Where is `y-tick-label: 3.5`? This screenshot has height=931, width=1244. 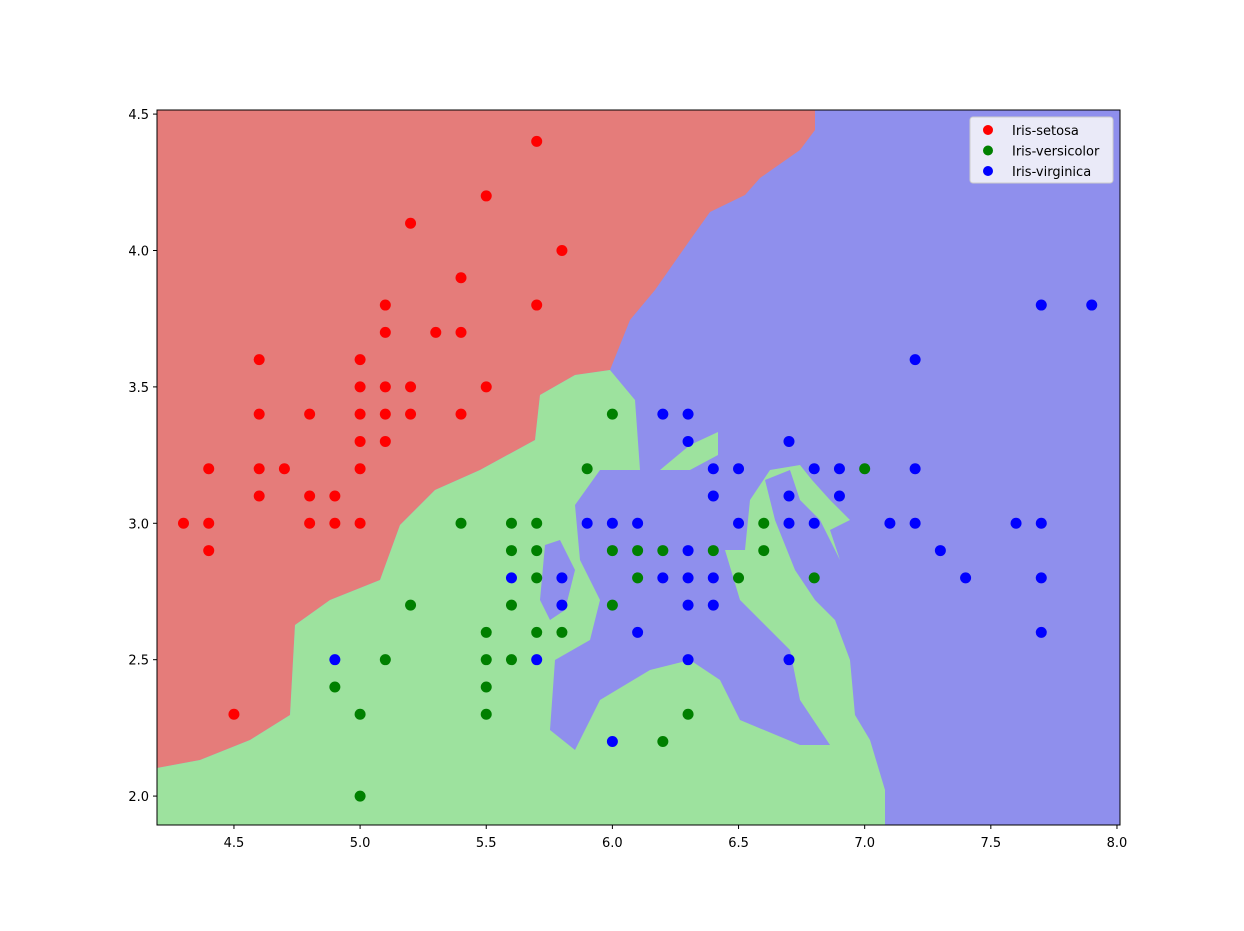 y-tick-label: 3.5 is located at coordinates (138, 388).